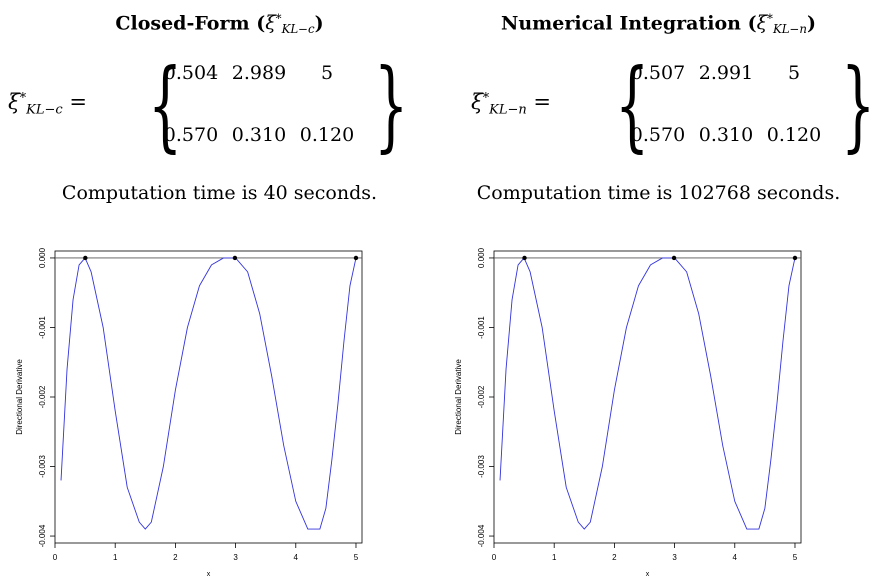 The image size is (878, 584). Describe the element at coordinates (511, 104) in the screenshot. I see `design-lhs: ξ*KL−n =` at that location.